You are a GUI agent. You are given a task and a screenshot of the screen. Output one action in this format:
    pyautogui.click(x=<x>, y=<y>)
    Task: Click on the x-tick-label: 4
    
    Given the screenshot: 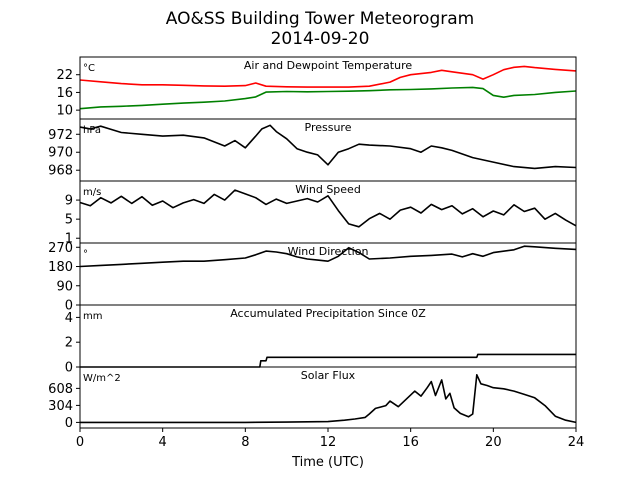 What is the action you would take?
    pyautogui.click(x=163, y=442)
    